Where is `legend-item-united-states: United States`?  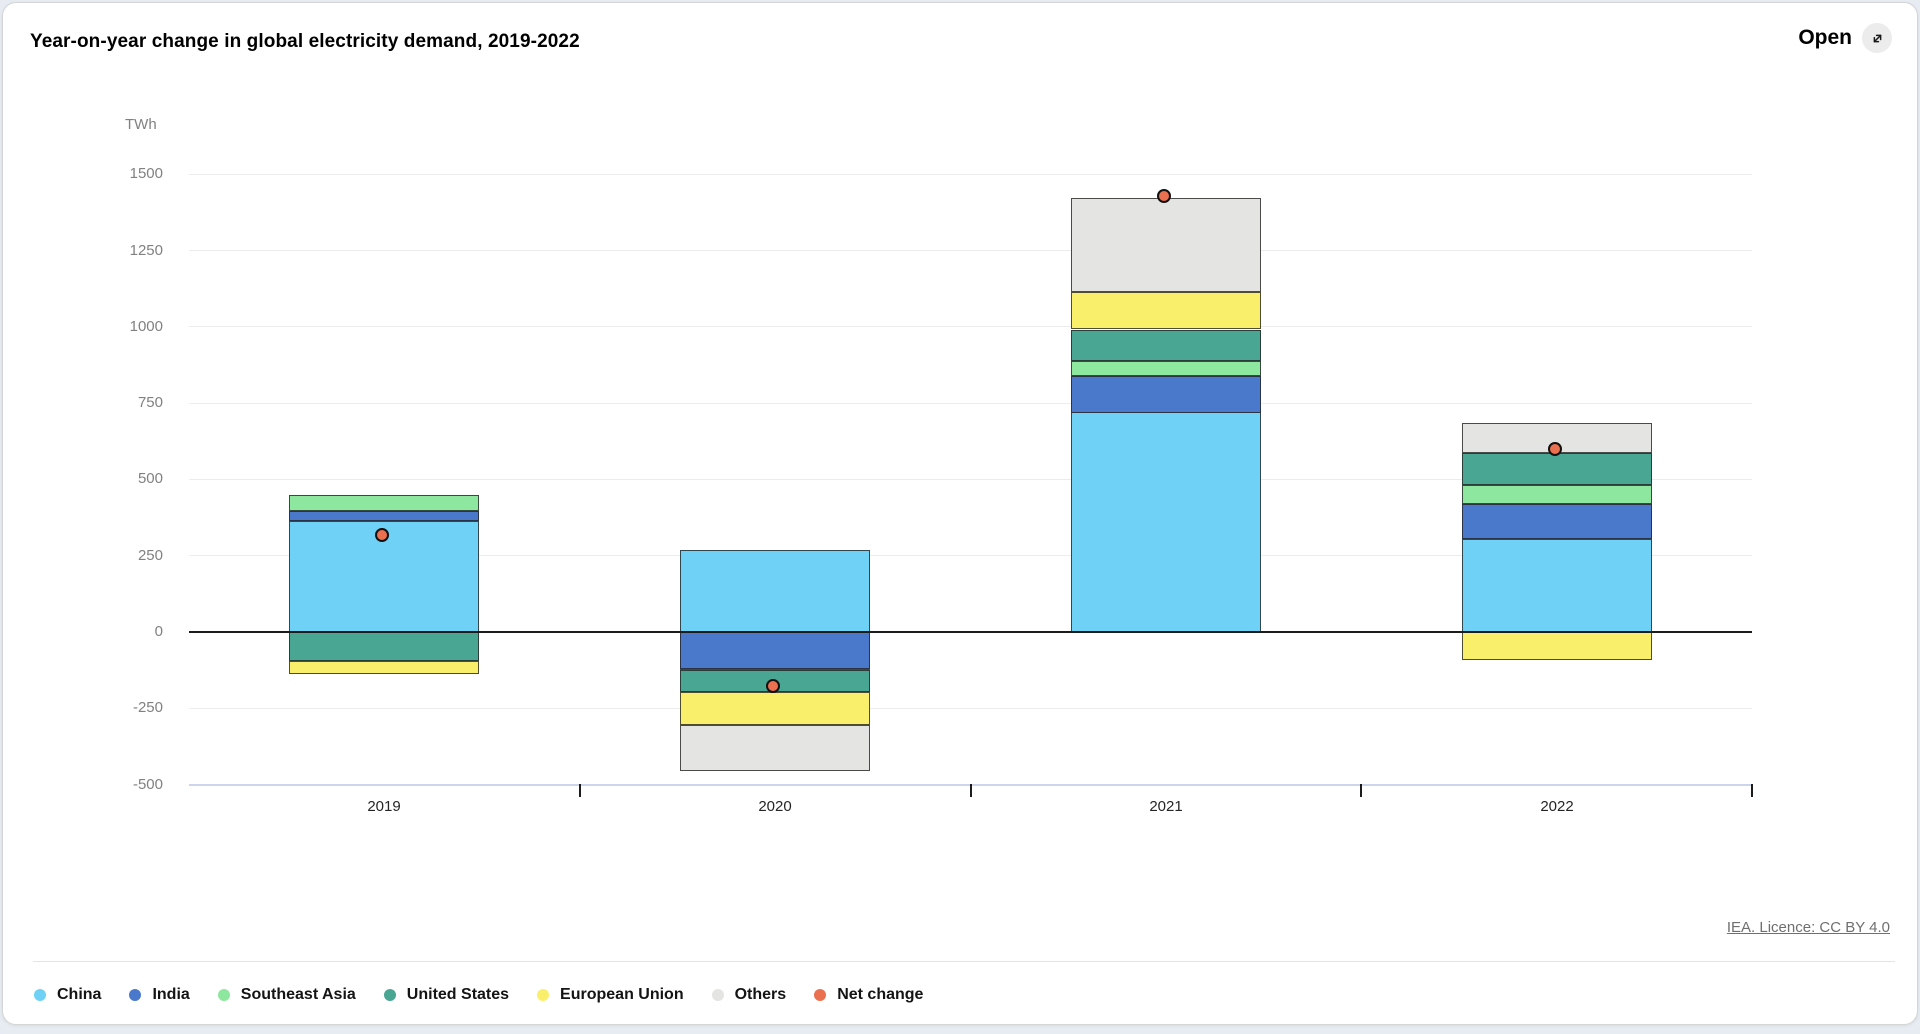 legend-item-united-states: United States is located at coordinates (446, 995).